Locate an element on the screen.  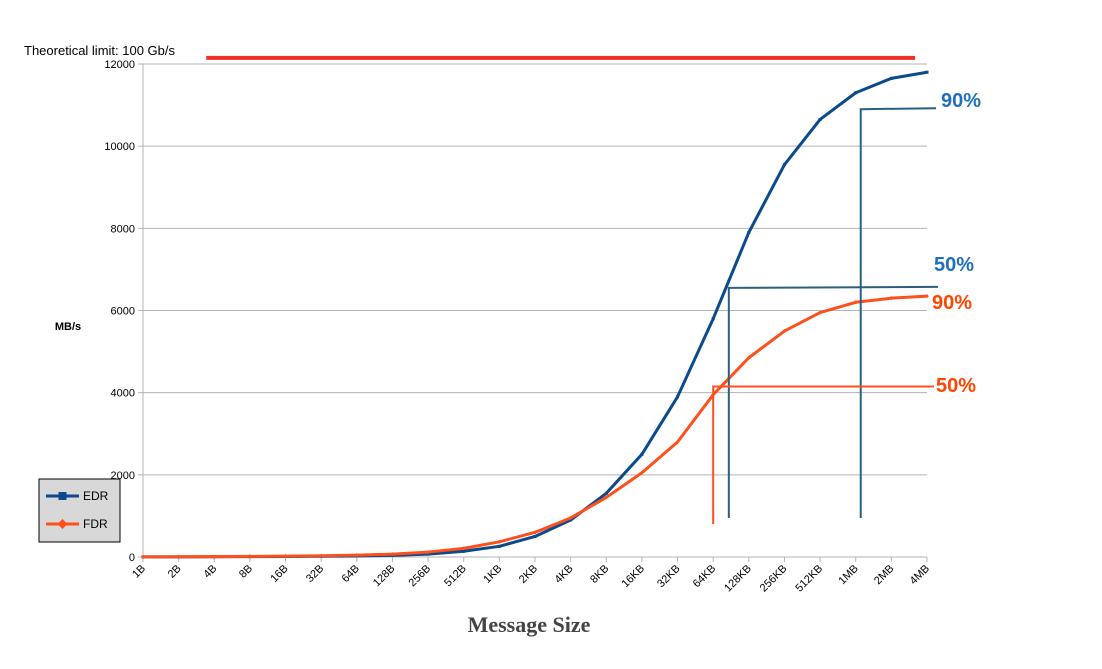
y-axis-label: MB/s is located at coordinates (68, 327).